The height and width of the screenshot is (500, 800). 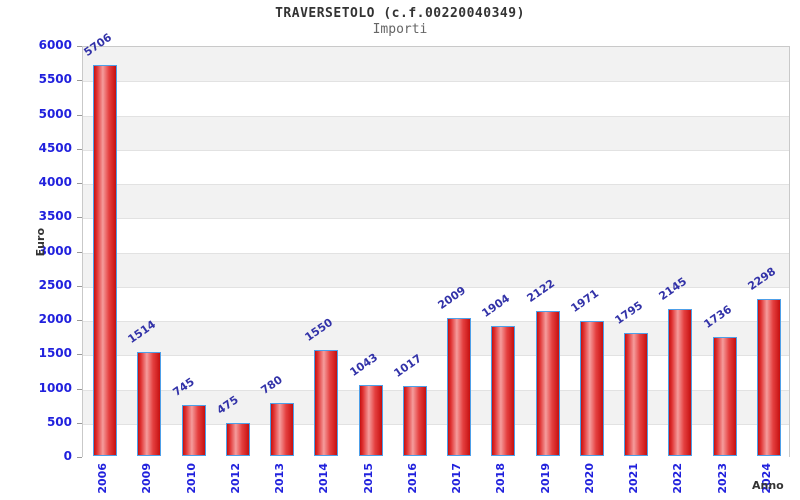 I want to click on x-axis-title: Anno, so click(x=768, y=485).